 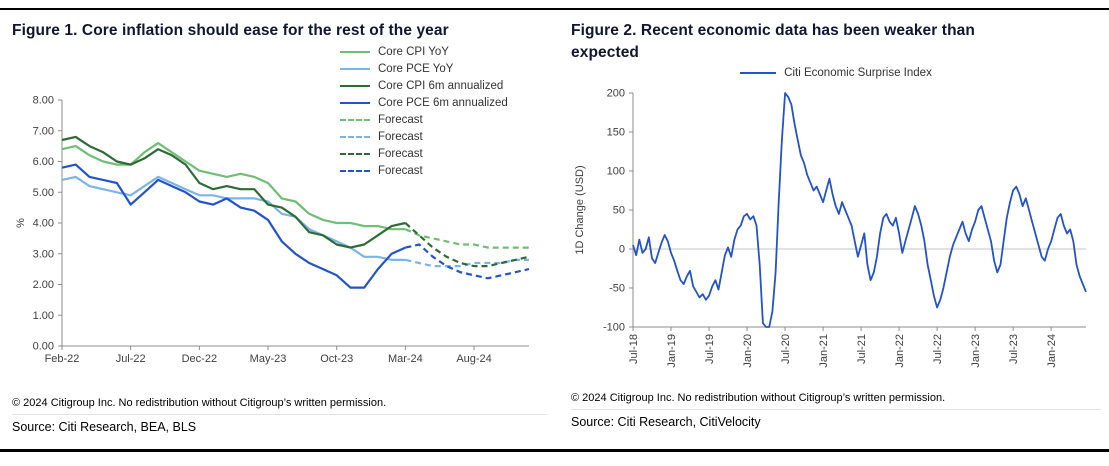 What do you see at coordinates (616, 94) in the screenshot?
I see `svg-text: 200` at bounding box center [616, 94].